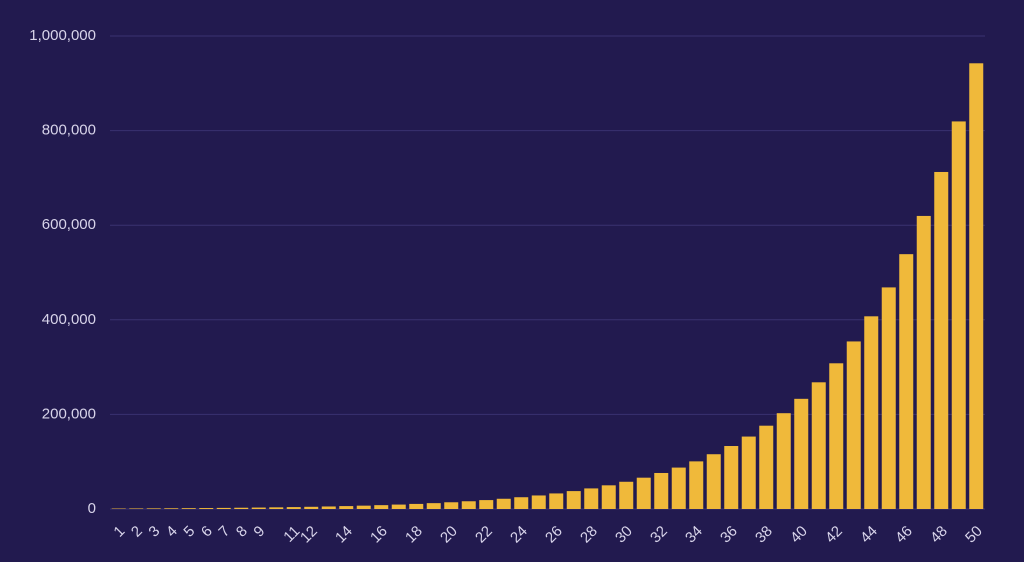 The width and height of the screenshot is (1024, 562). What do you see at coordinates (62, 35) in the screenshot?
I see `y-tick-label: 1,000,000` at bounding box center [62, 35].